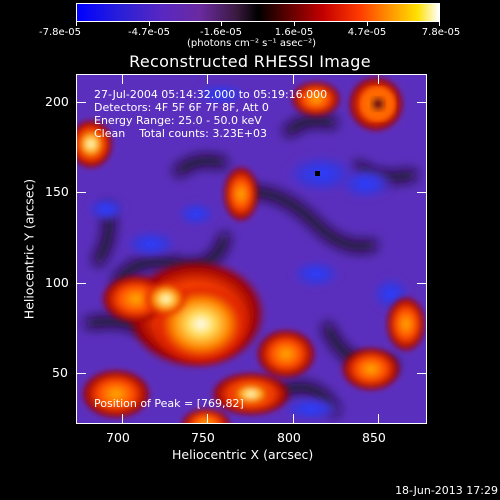 This screenshot has height=500, width=500. Describe the element at coordinates (60, 372) in the screenshot. I see `y-tick-label: 50` at that location.